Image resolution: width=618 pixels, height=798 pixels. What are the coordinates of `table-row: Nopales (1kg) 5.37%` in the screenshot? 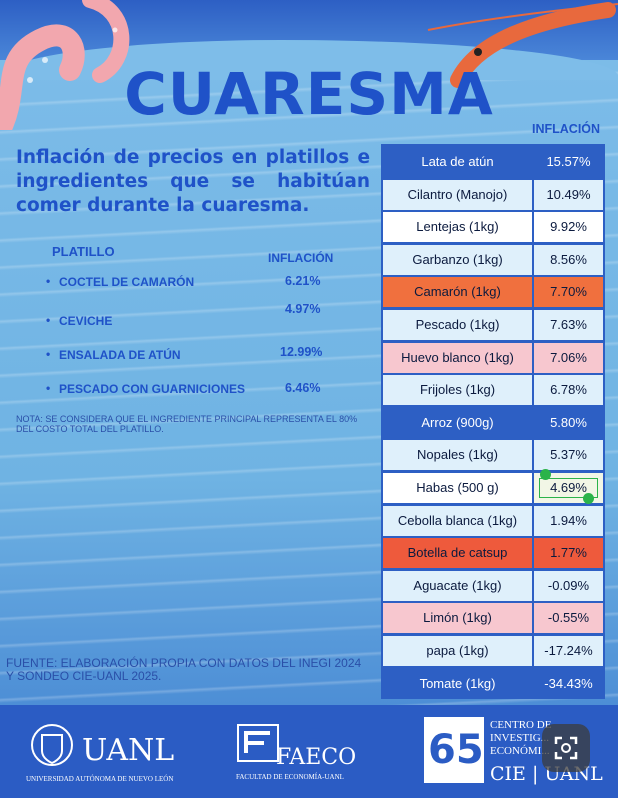 It's located at (493, 455).